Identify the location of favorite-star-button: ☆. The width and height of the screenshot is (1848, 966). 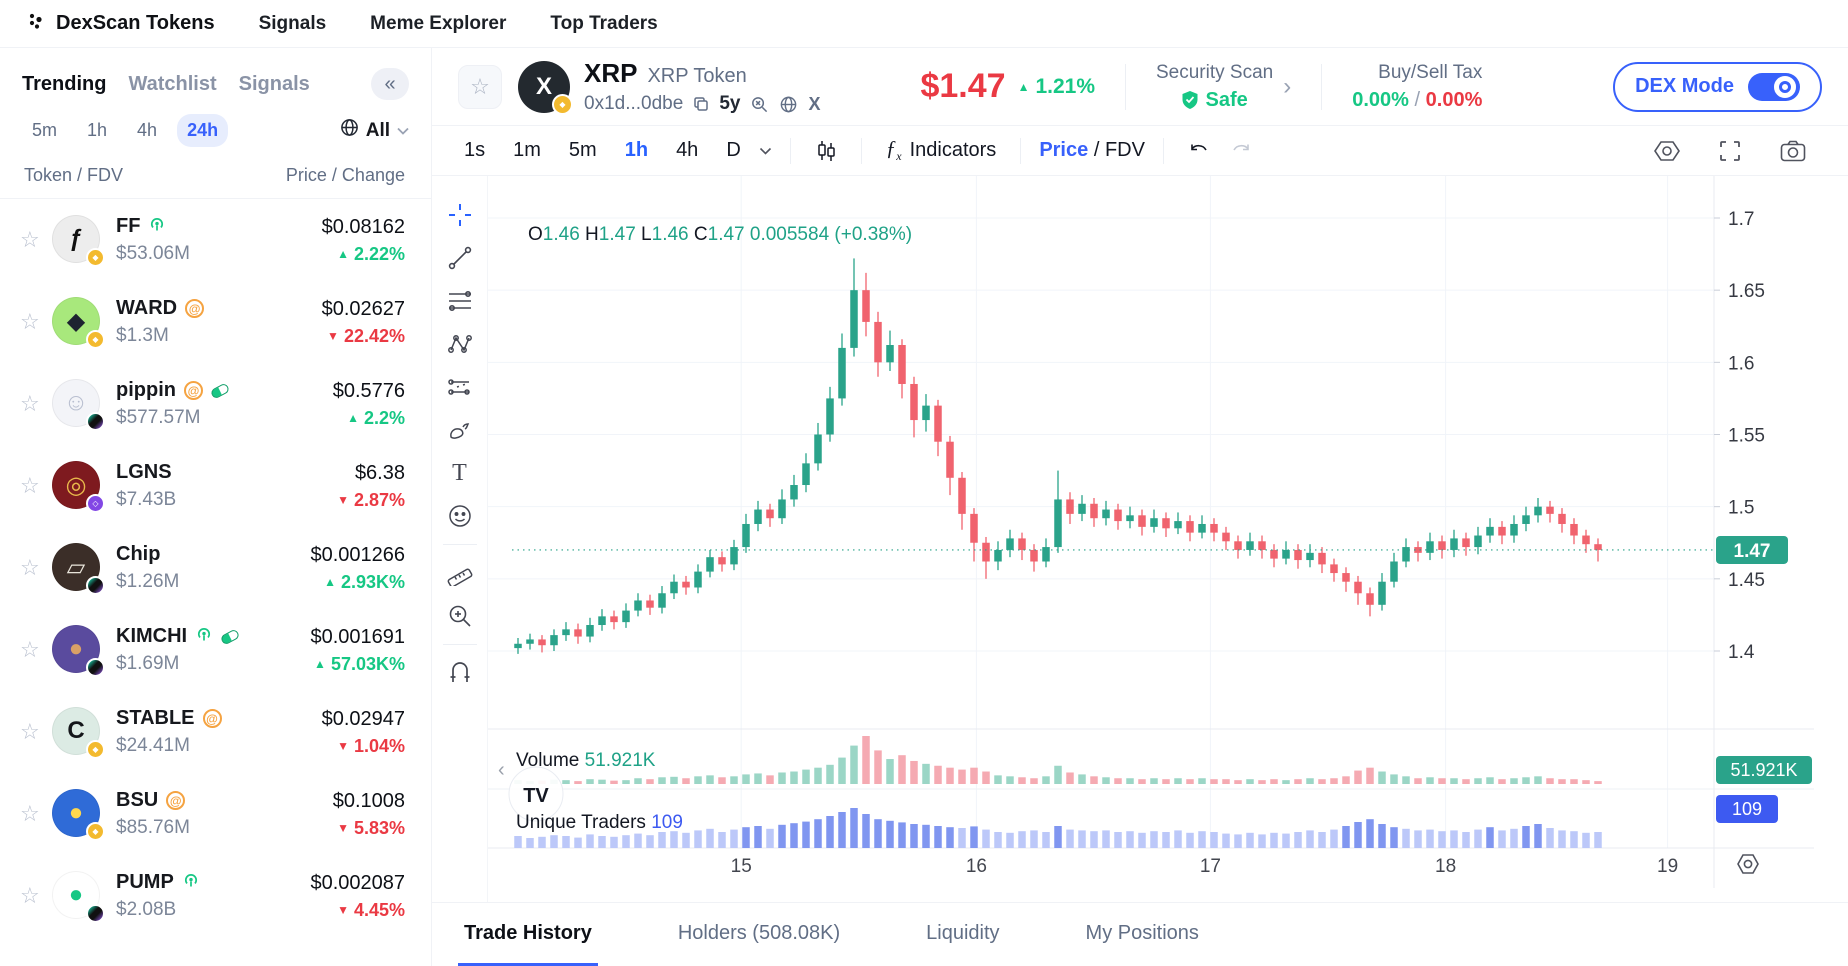
(480, 86).